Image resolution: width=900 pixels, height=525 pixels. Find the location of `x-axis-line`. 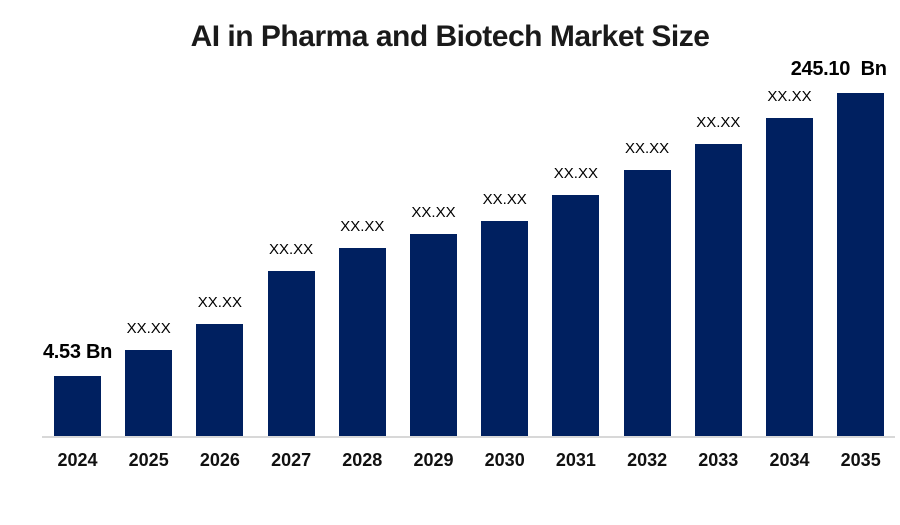

x-axis-line is located at coordinates (468, 437).